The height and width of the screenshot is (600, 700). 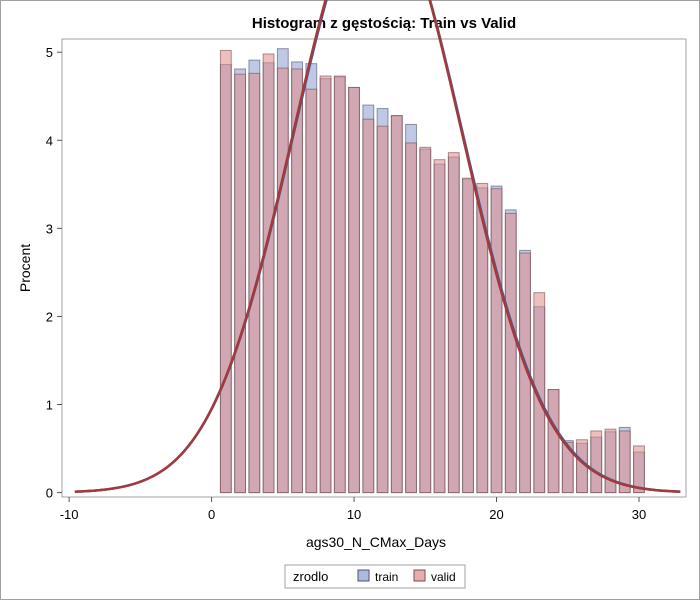 What do you see at coordinates (49, 316) in the screenshot?
I see `y-tick-label: 2` at bounding box center [49, 316].